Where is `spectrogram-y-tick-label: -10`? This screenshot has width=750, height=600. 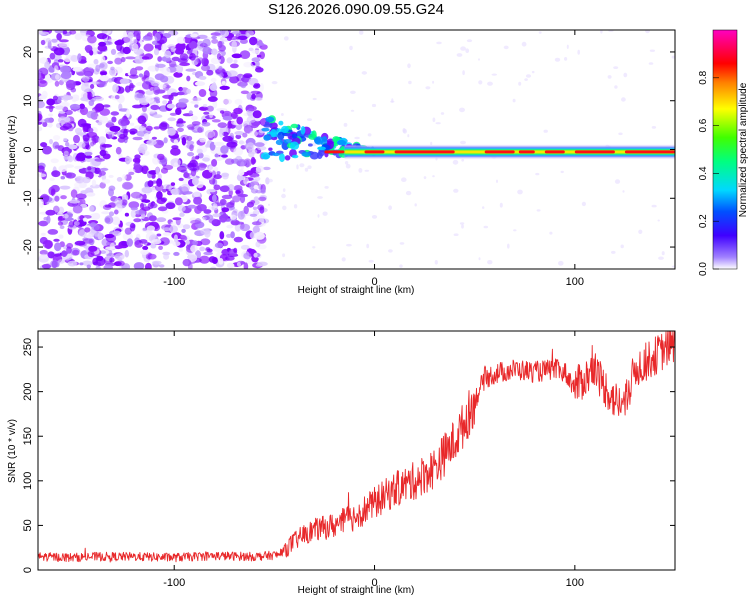
spectrogram-y-tick-label: -10 is located at coordinates (28, 198).